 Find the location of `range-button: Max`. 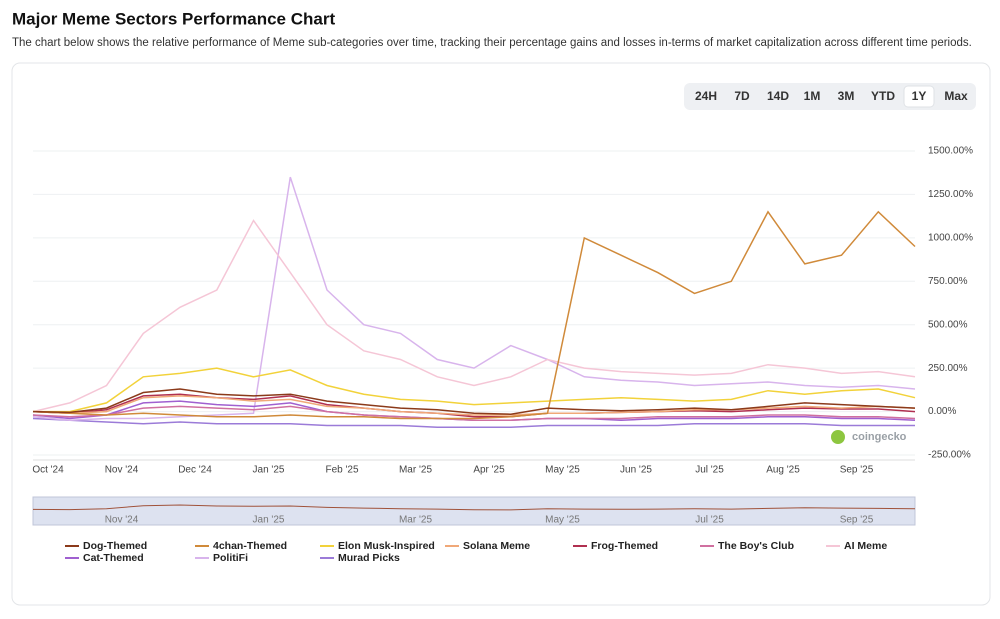

range-button: Max is located at coordinates (956, 96).